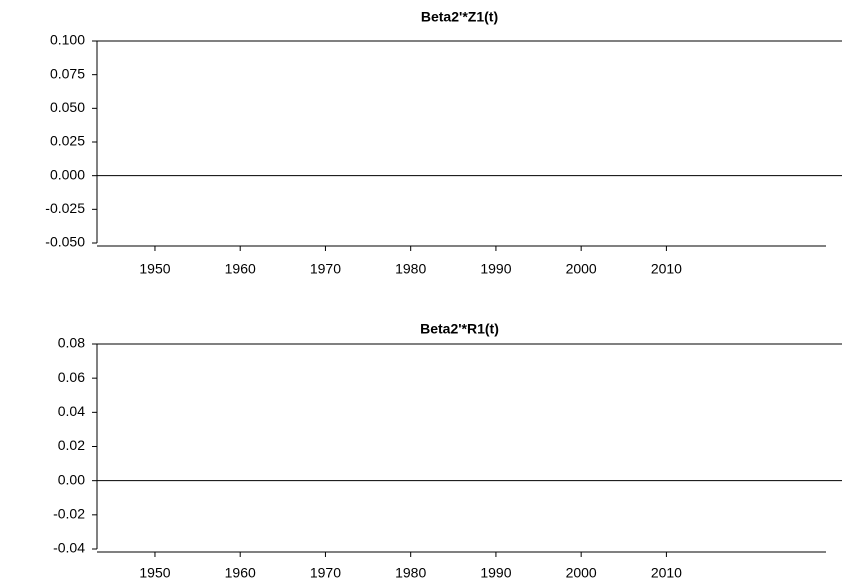  What do you see at coordinates (71, 377) in the screenshot?
I see `y-tick-label: 0.06` at bounding box center [71, 377].